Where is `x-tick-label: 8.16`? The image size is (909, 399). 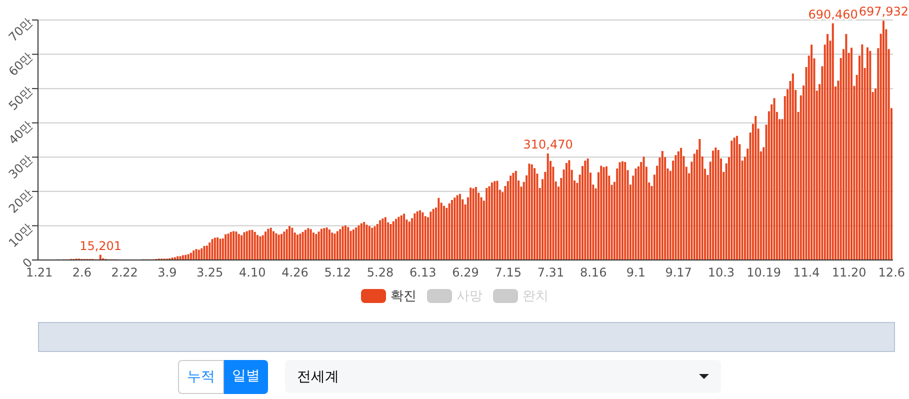 x-tick-label: 8.16 is located at coordinates (593, 273).